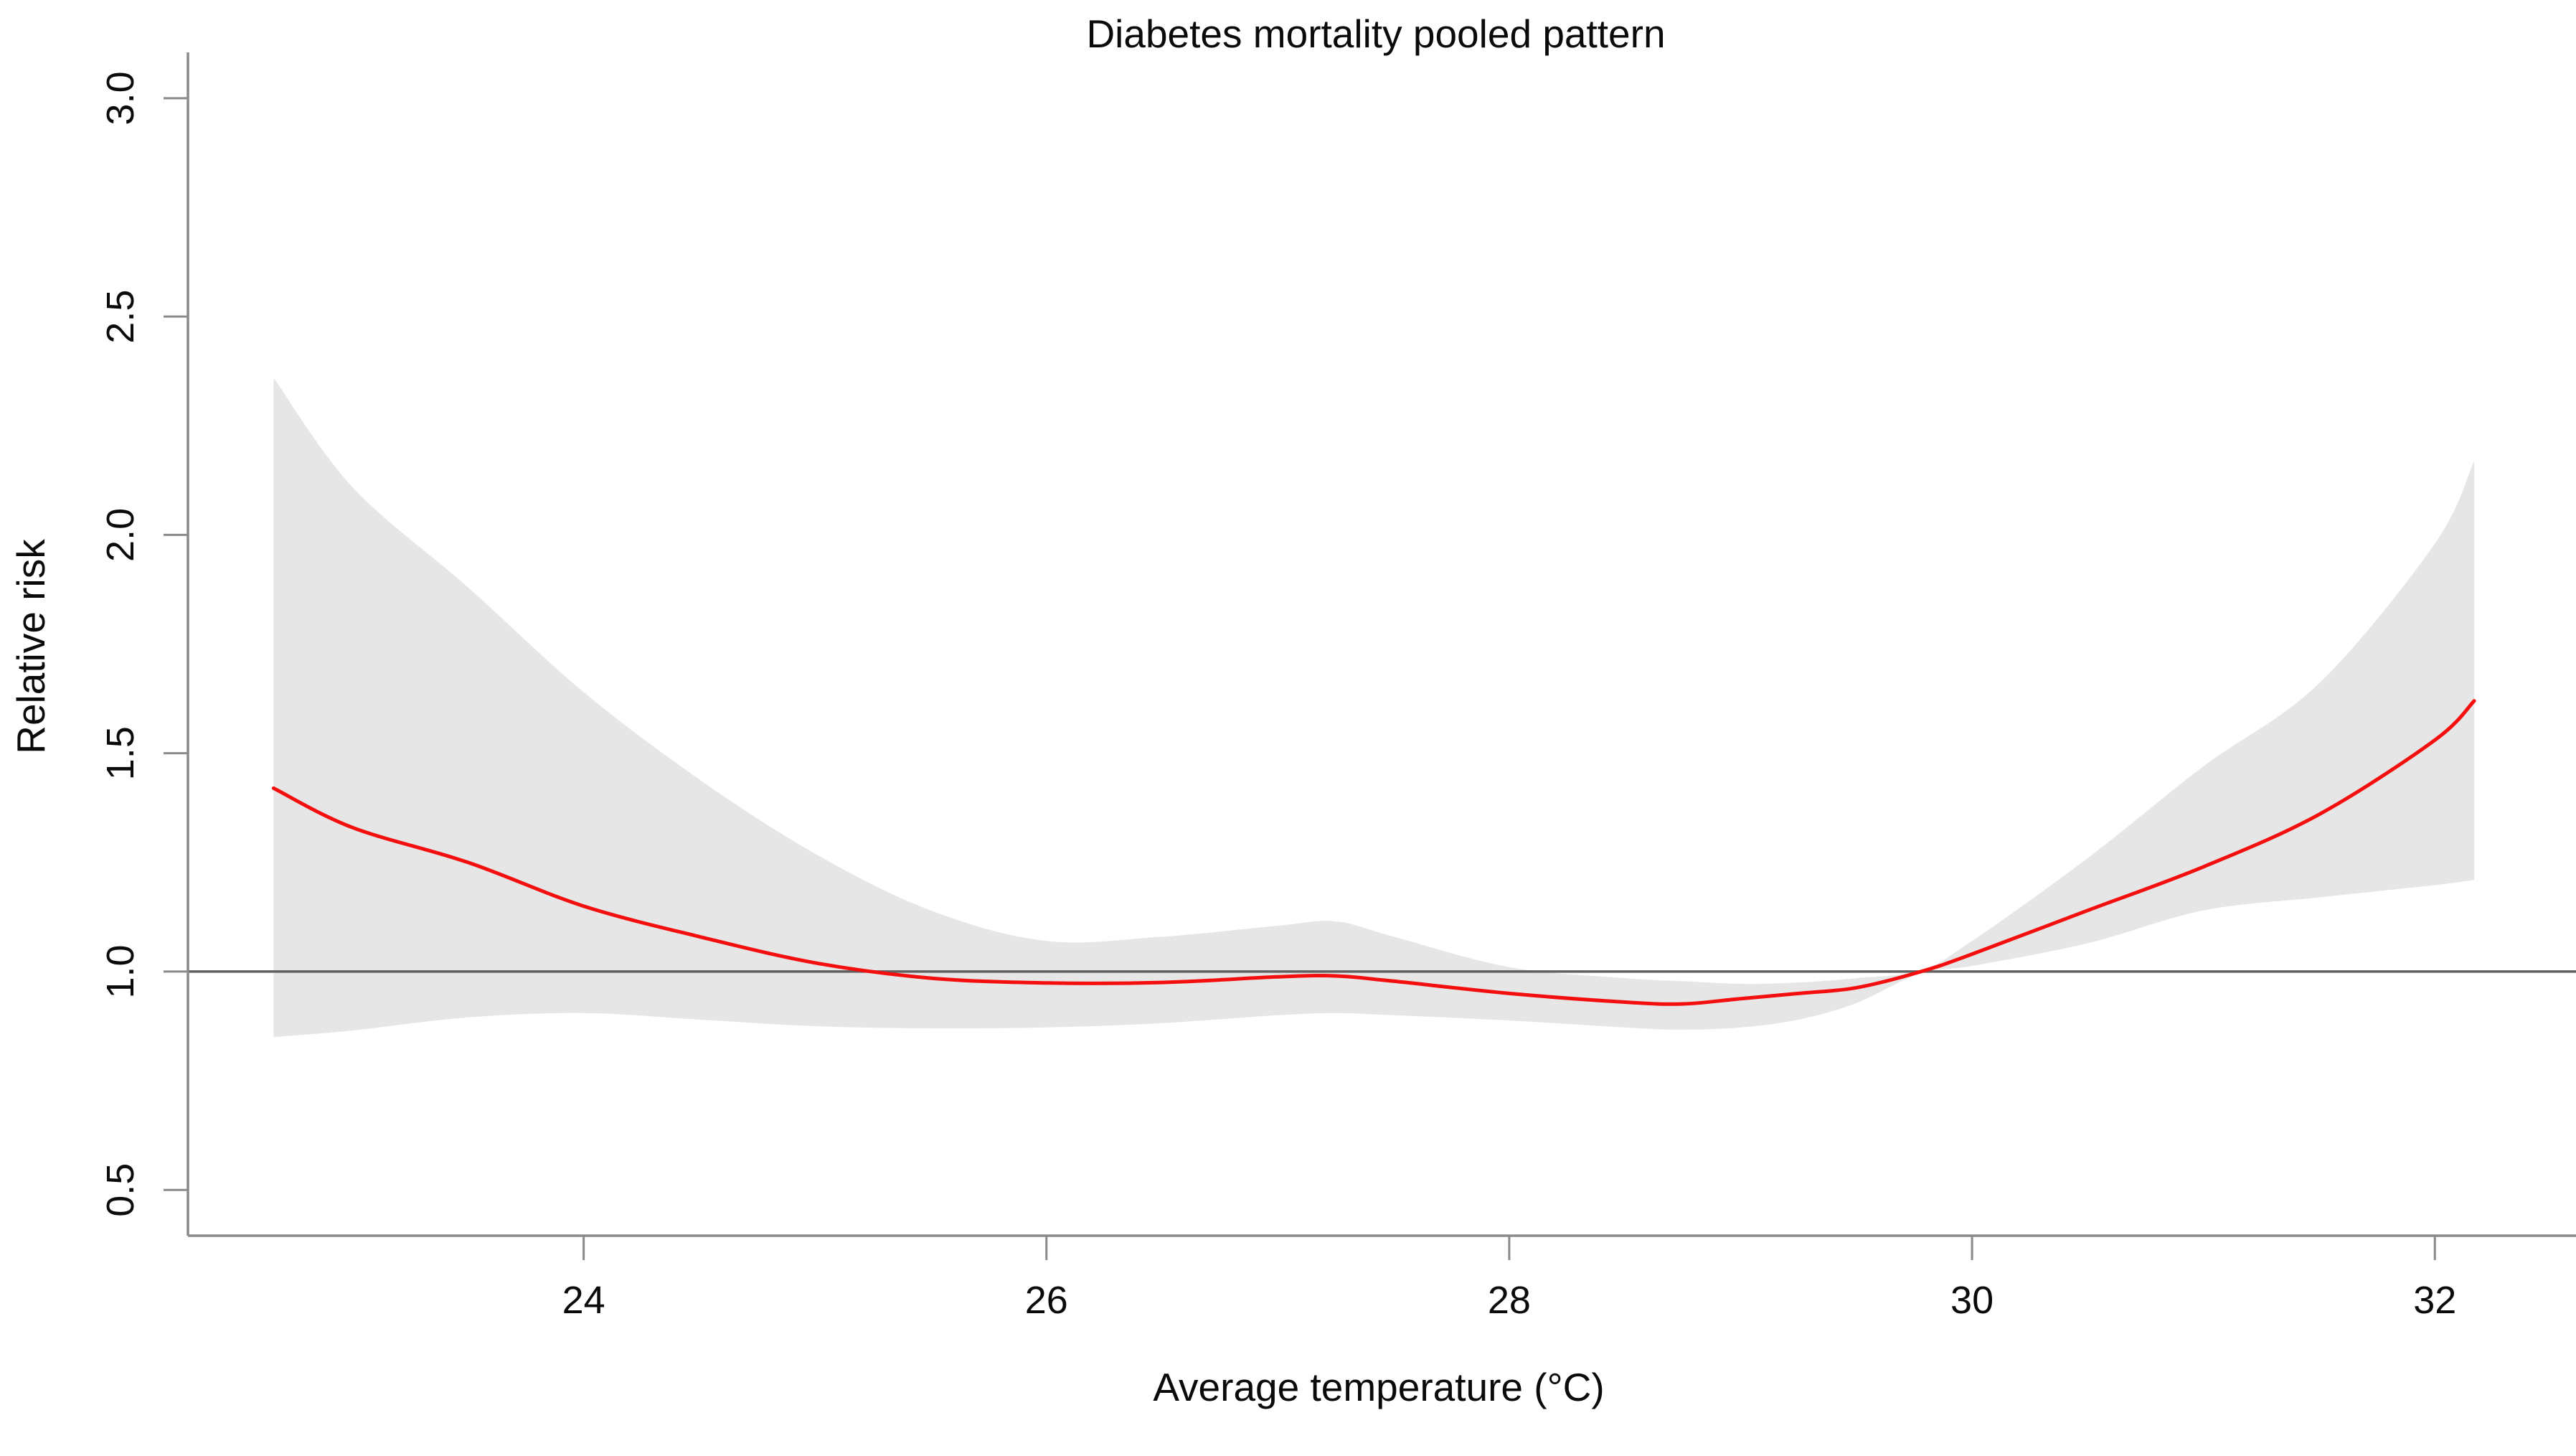  I want to click on y-tick-label: 3.0, so click(120, 98).